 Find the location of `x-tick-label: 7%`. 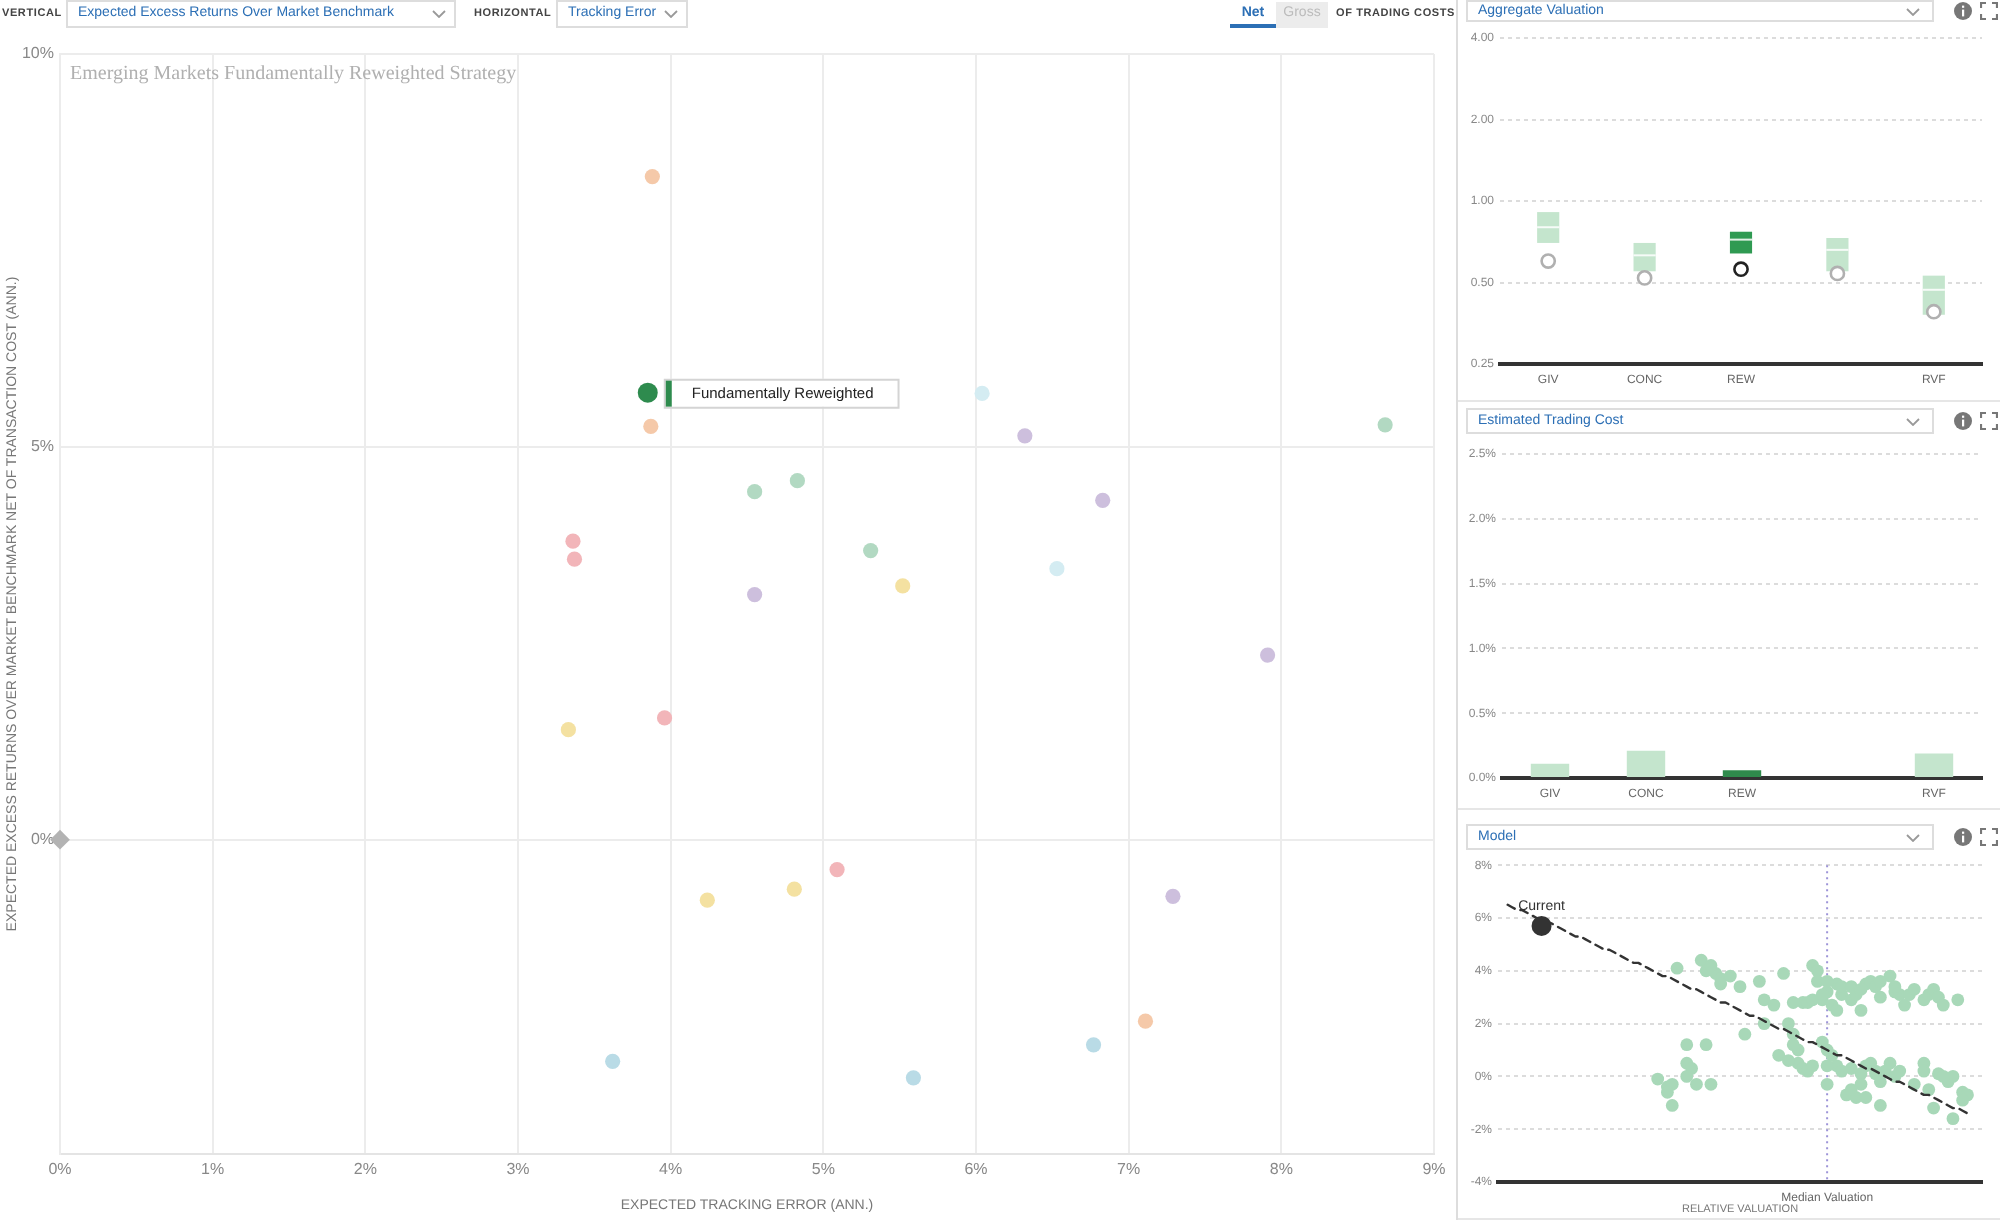

x-tick-label: 7% is located at coordinates (1129, 1169).